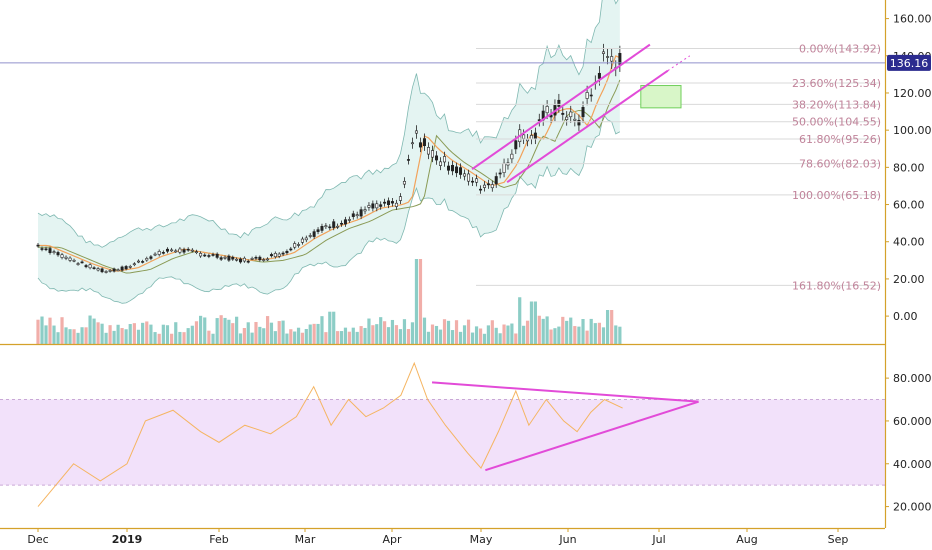 Image resolution: width=932 pixels, height=550 pixels. Describe the element at coordinates (587, 126) in the screenshot. I see `channel-lower-line` at that location.